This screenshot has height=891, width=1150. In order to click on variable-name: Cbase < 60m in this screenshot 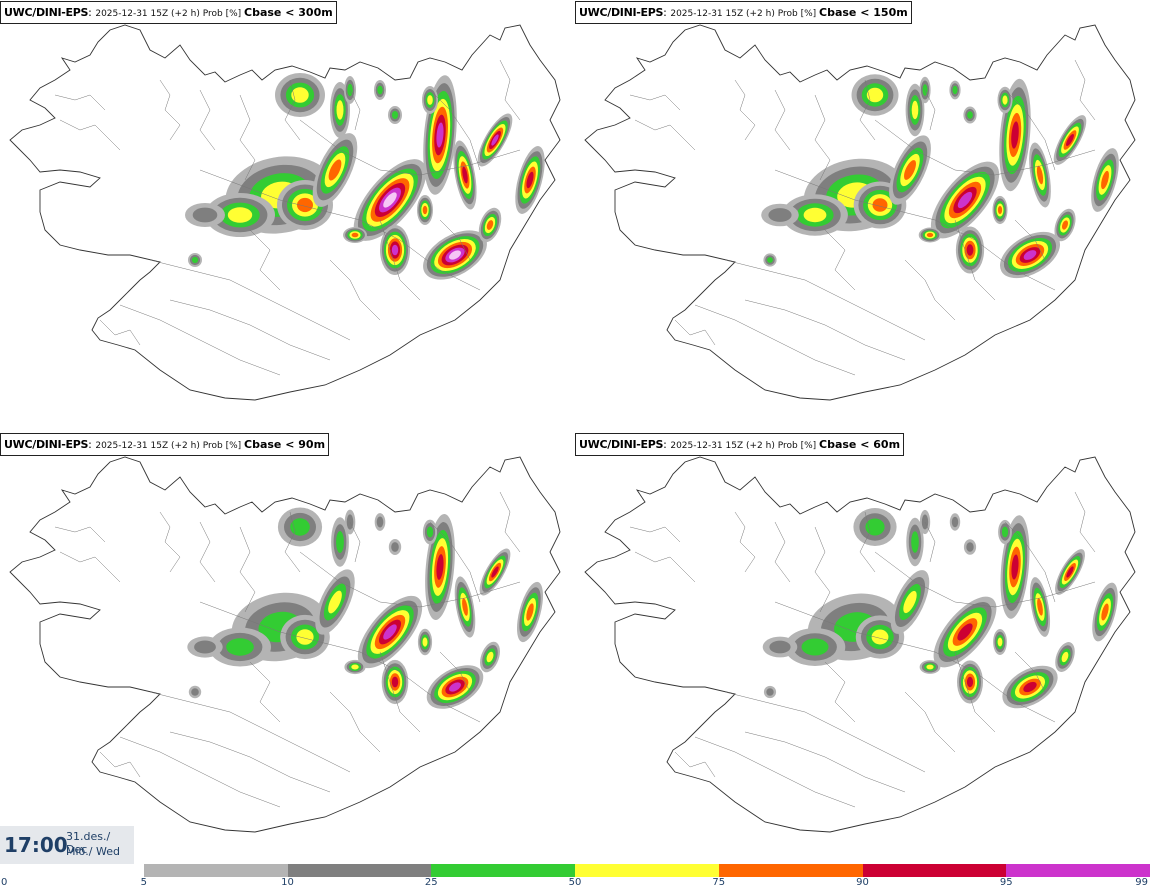, I will do `click(860, 444)`.